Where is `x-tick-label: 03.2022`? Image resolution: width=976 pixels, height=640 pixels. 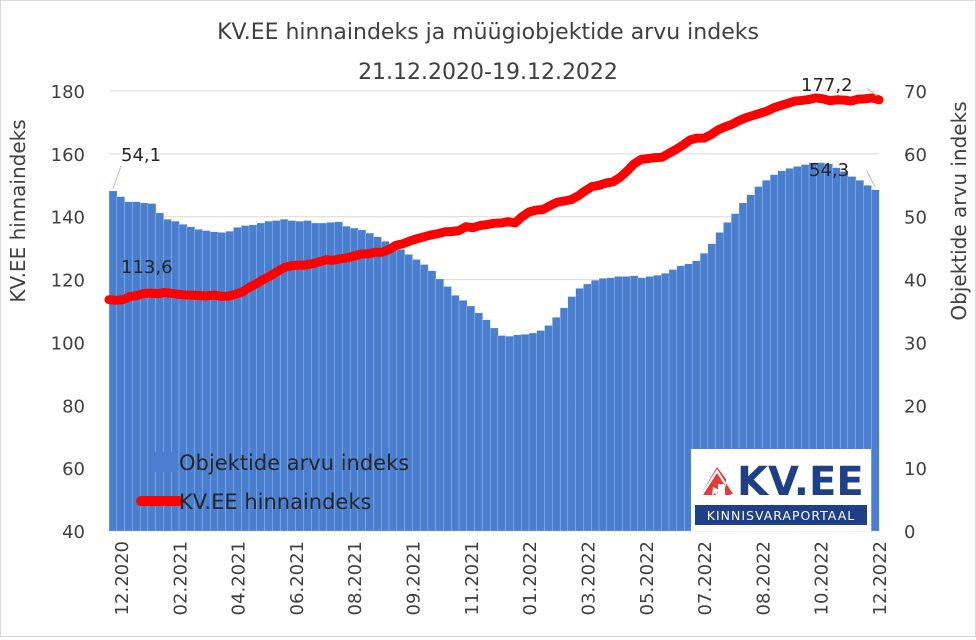 x-tick-label: 03.2022 is located at coordinates (589, 578).